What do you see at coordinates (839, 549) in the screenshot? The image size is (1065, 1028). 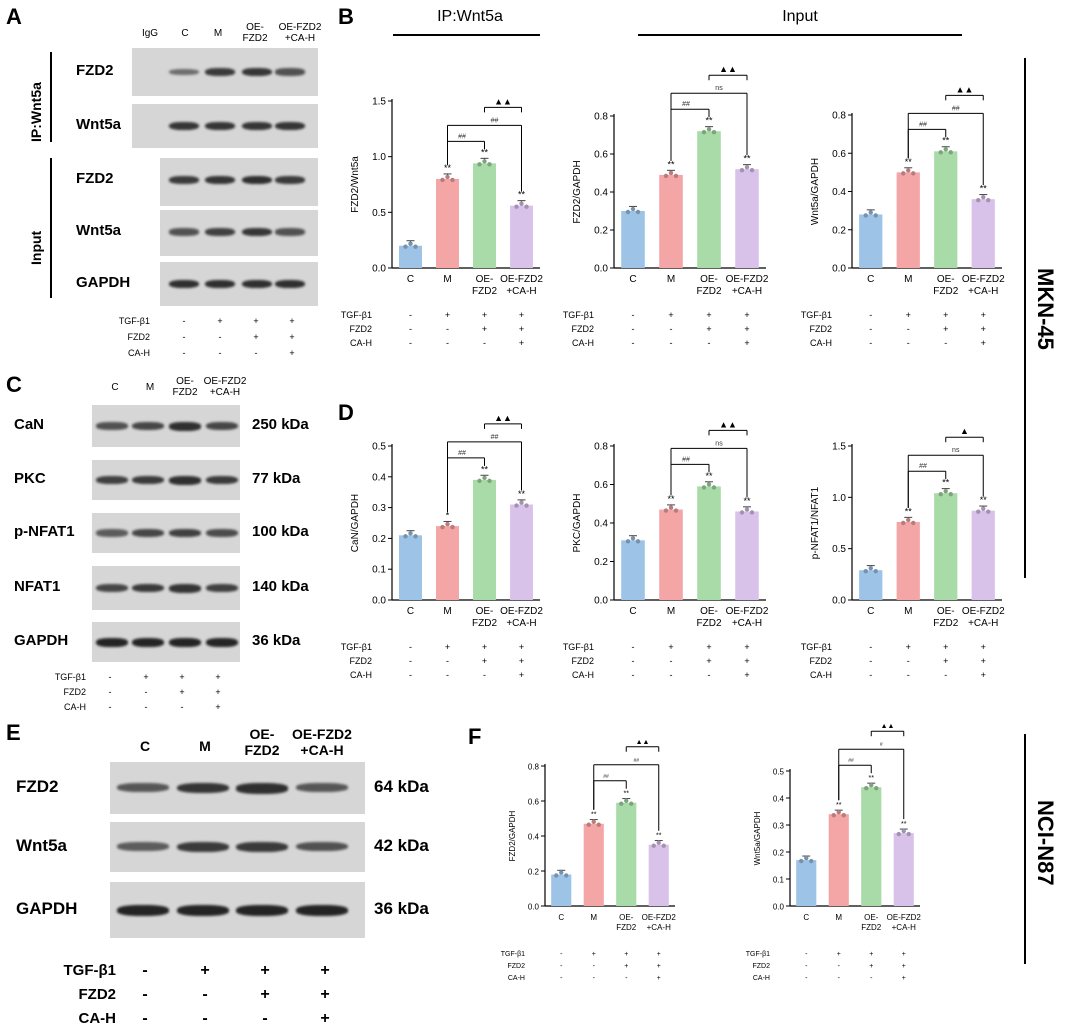 I see `y-tick-label: 0.5` at bounding box center [839, 549].